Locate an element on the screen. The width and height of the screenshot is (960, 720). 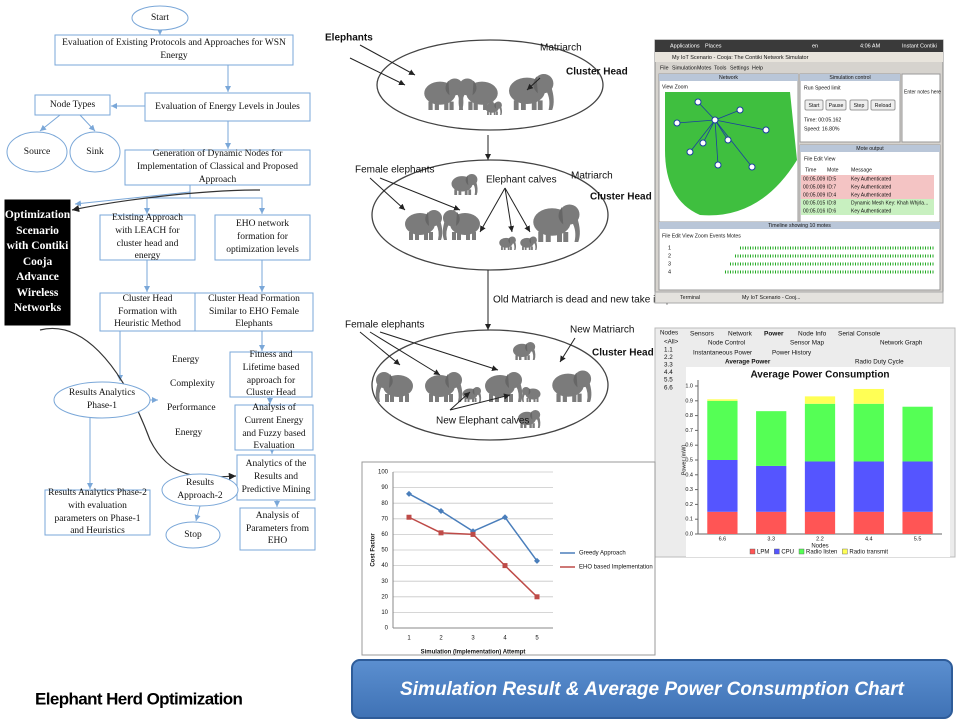
power-subtab: Network Graph is located at coordinates (901, 343).